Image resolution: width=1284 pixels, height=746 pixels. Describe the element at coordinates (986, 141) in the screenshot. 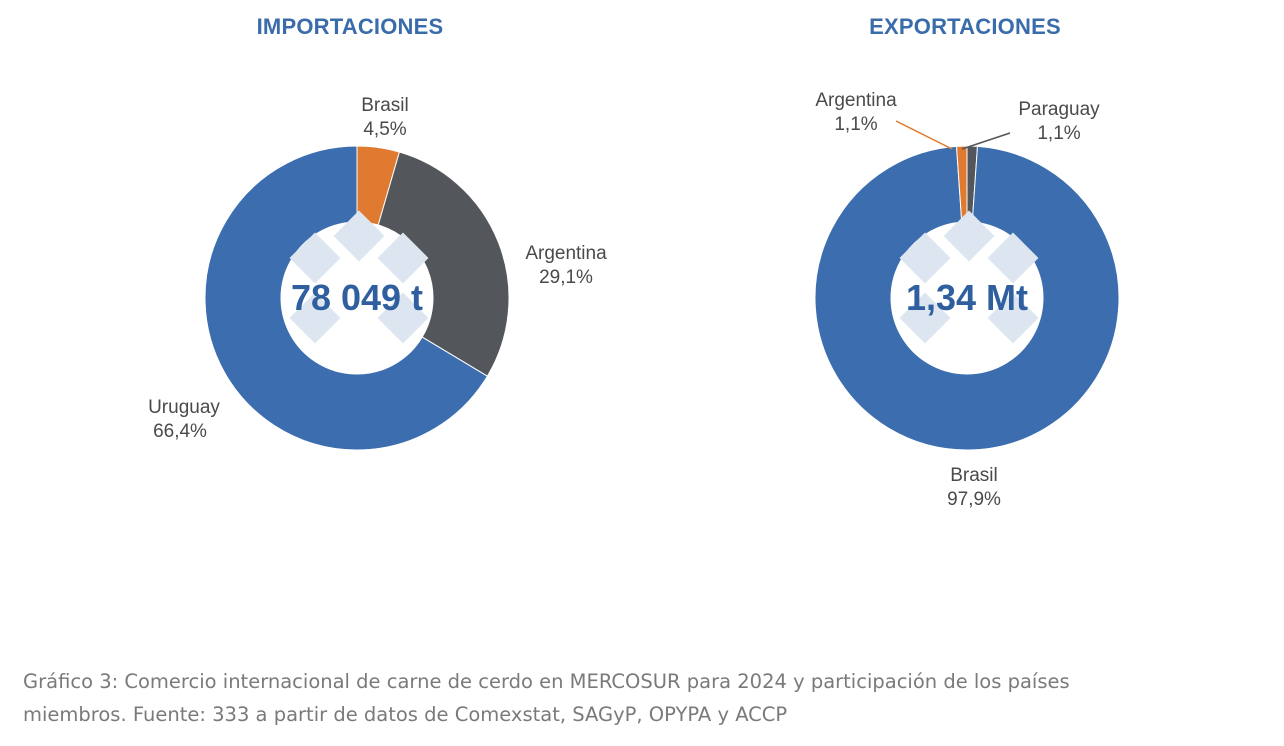

I see `leader-line-paraguay` at that location.